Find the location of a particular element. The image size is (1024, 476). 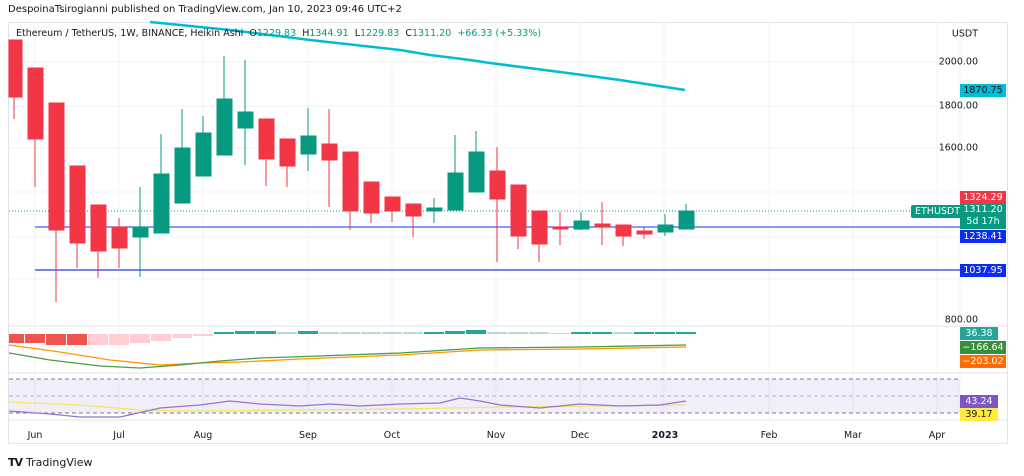

moving-average-line is located at coordinates (417, 56).